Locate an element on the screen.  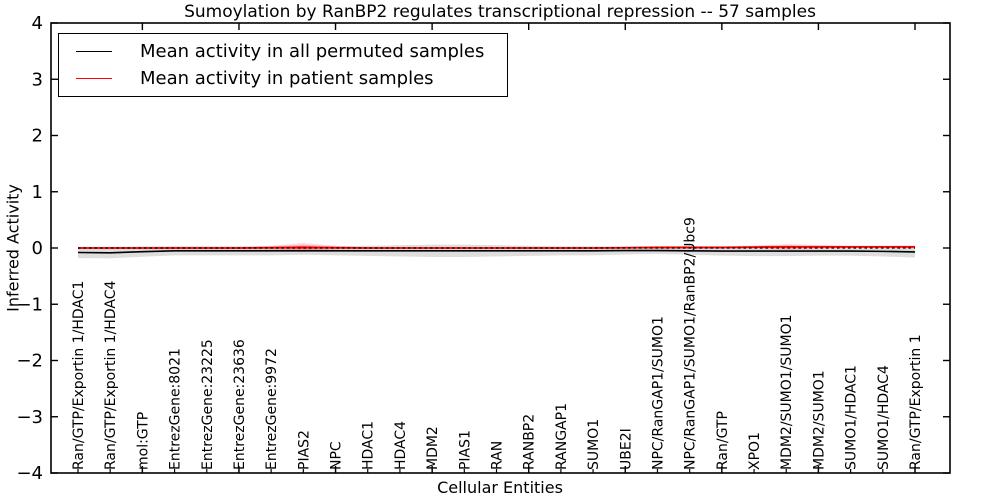
legend-entry-permuted: Mean activity in all permuted samples is located at coordinates (291, 51).